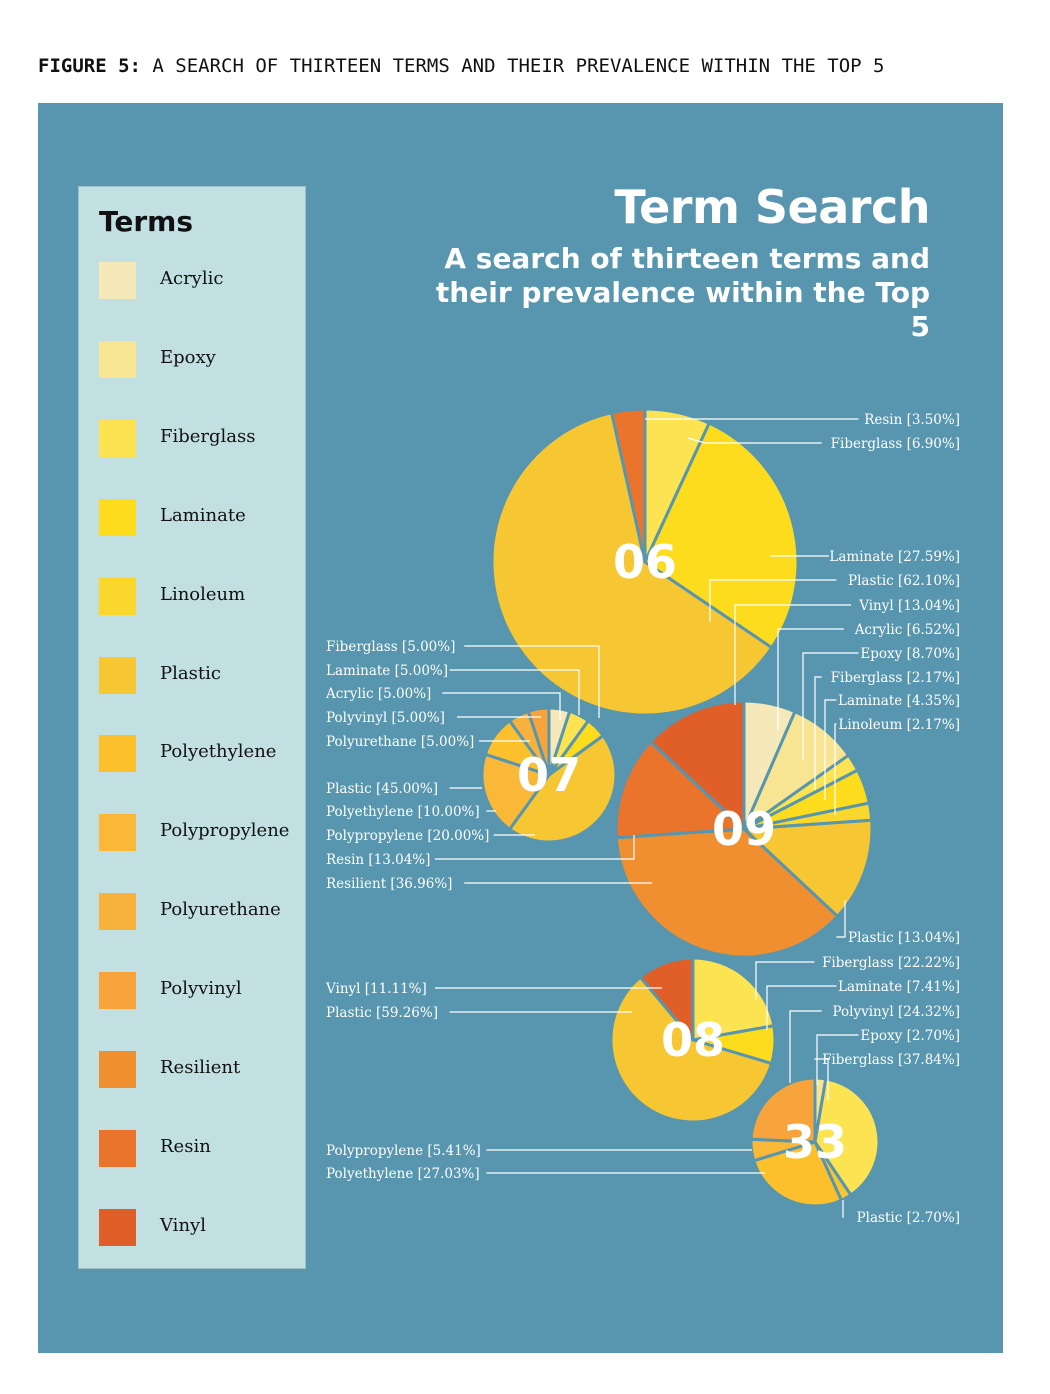 This screenshot has height=1394, width=1050. What do you see at coordinates (908, 1218) in the screenshot?
I see `slice-label: Plastic [2.70%]` at bounding box center [908, 1218].